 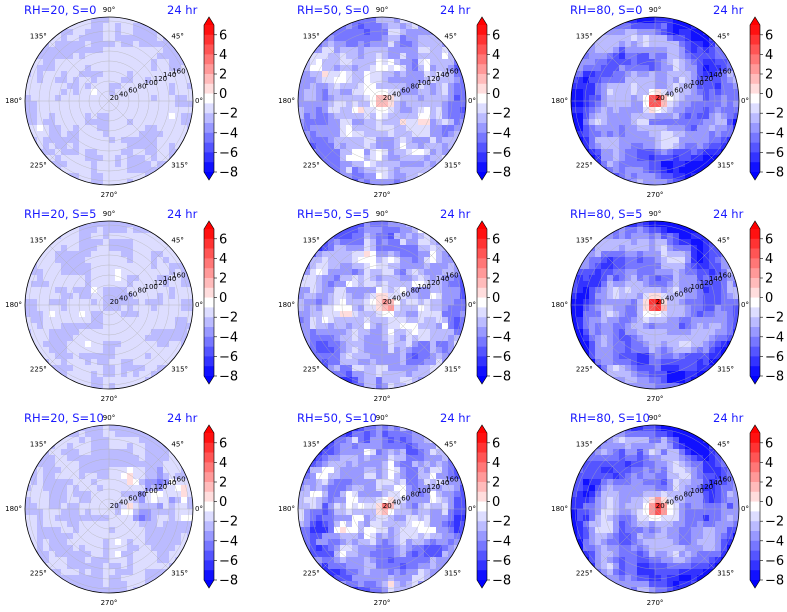 What do you see at coordinates (109, 101) in the screenshot?
I see `polar-field` at bounding box center [109, 101].